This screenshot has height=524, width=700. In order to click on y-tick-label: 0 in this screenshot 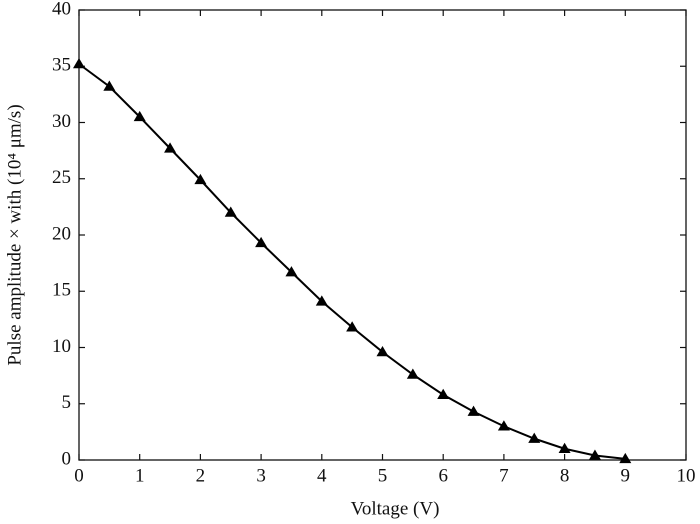, I will do `click(67, 458)`.